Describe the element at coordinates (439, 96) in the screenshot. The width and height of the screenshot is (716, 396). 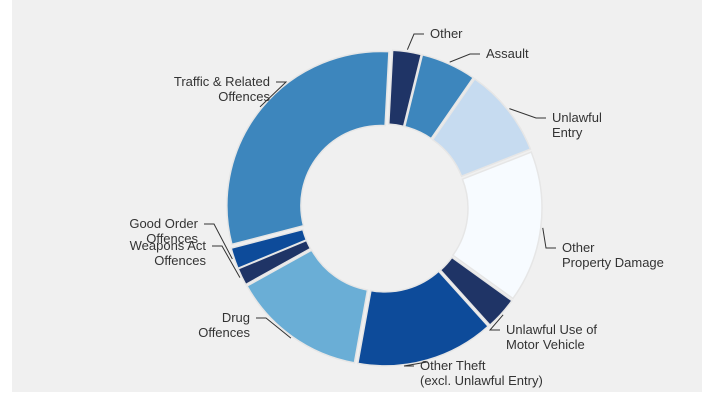
I see `slice-assault` at that location.